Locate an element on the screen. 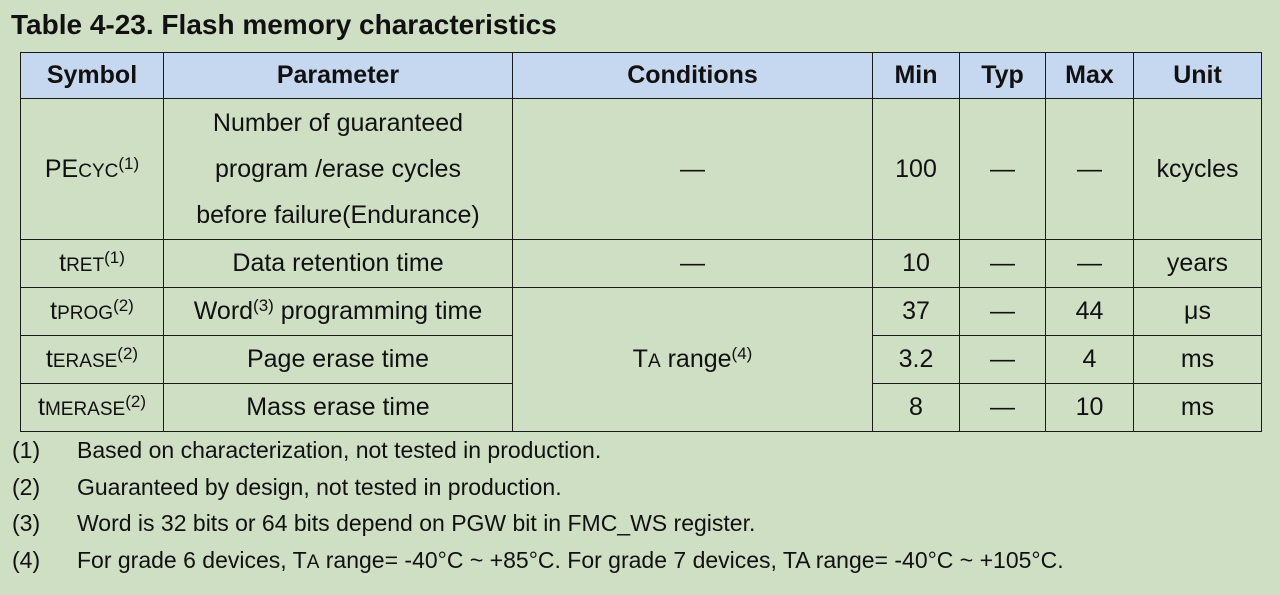 This screenshot has width=1280, height=595. symbol-cell: PECYC(1) is located at coordinates (92, 169).